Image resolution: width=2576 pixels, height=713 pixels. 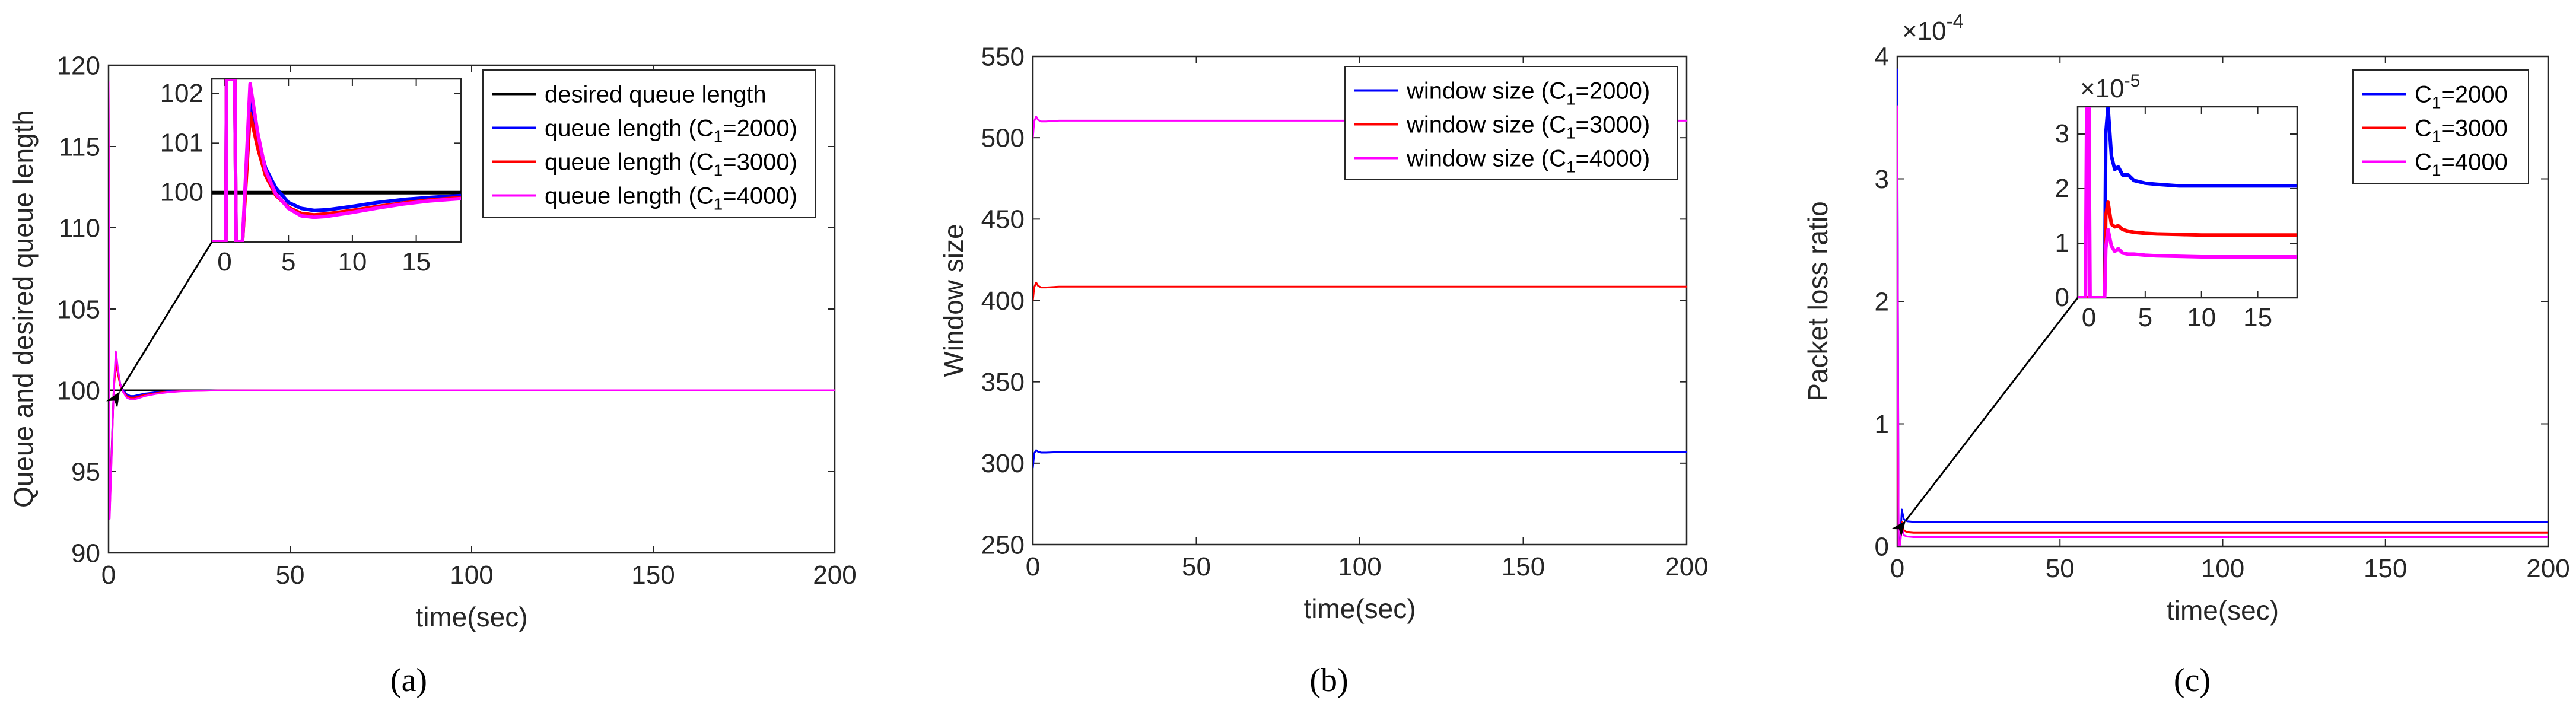 What do you see at coordinates (1523, 566) in the screenshot?
I see `panel-b-xtick-label: 150` at bounding box center [1523, 566].